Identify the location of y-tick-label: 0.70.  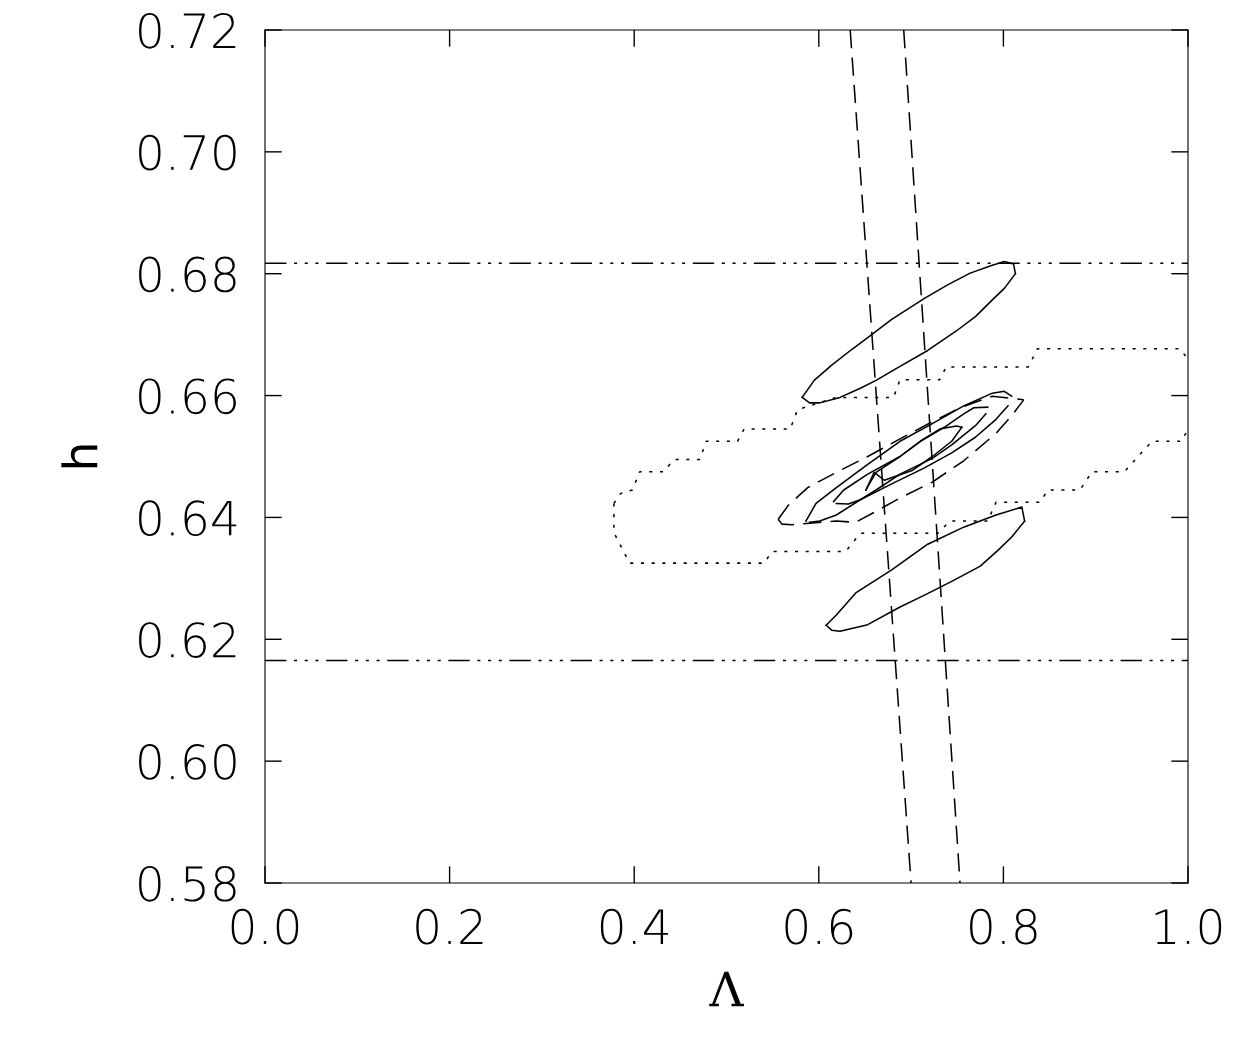
(187, 152).